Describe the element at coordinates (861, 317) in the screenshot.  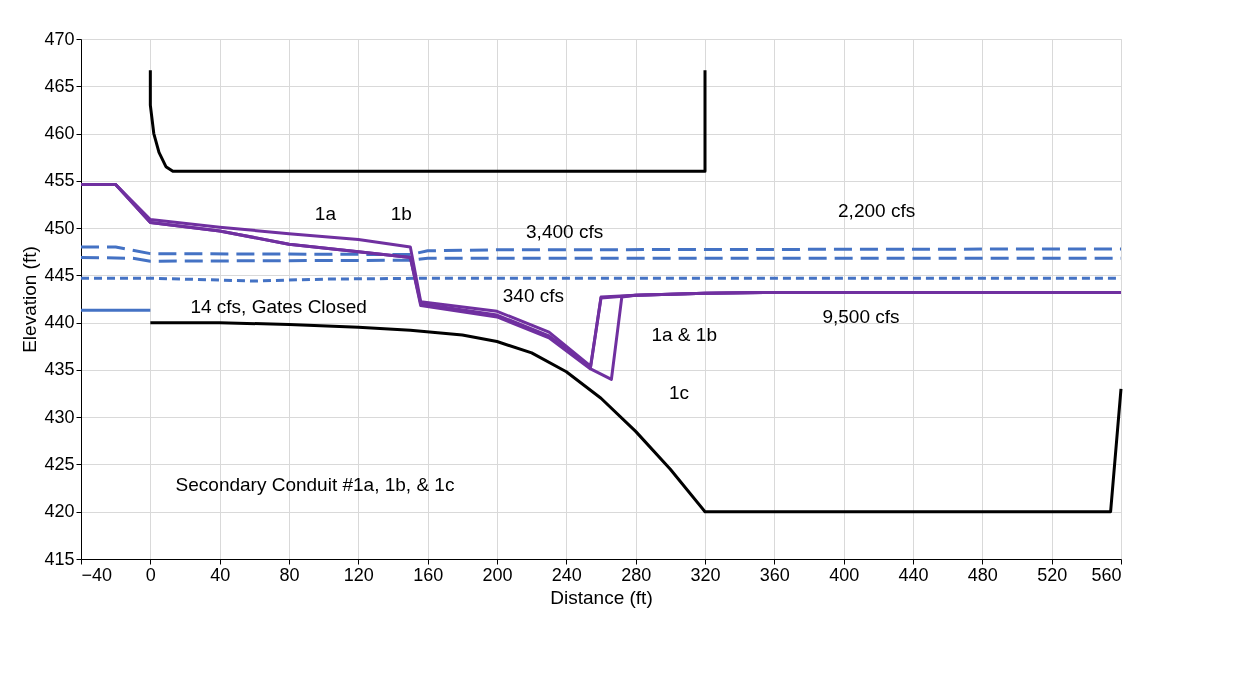
I see `annotation: 9,500 cfs` at that location.